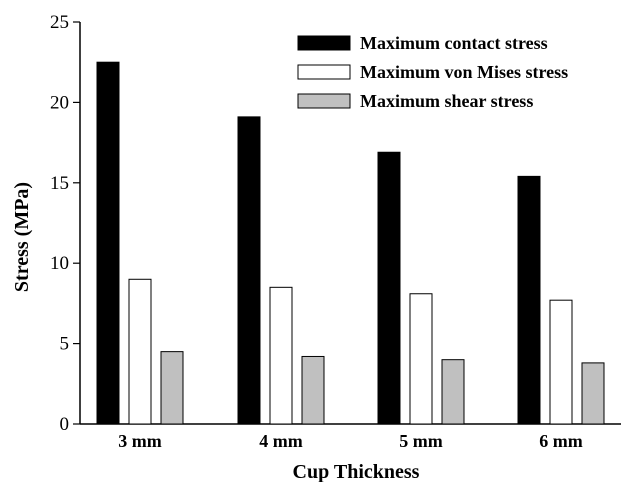 The image size is (621, 482). I want to click on y-tick-label: 10, so click(59, 263).